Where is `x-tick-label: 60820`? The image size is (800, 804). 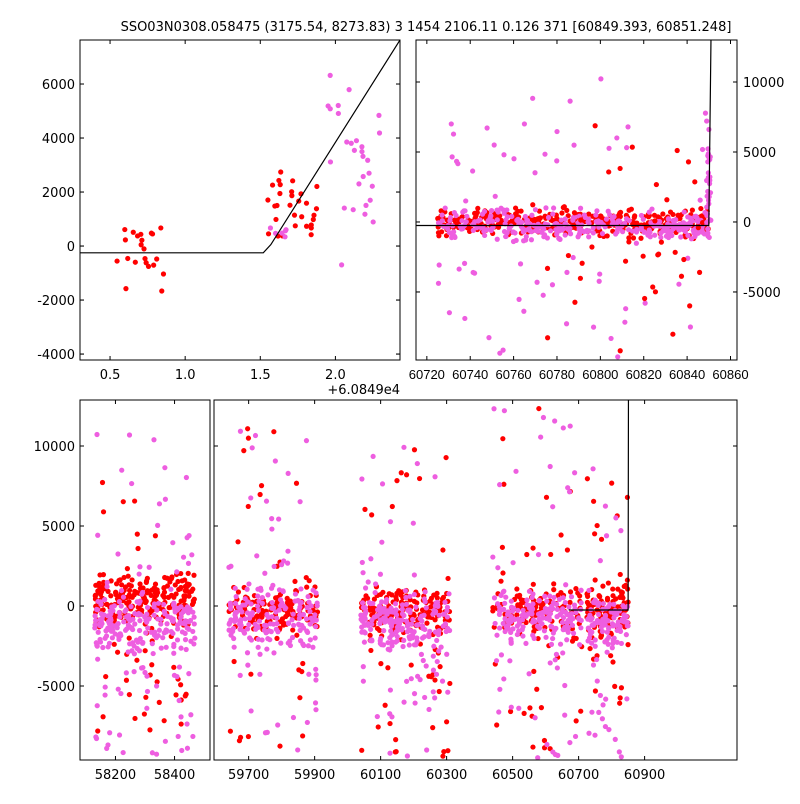 x-tick-label: 60820 is located at coordinates (644, 374).